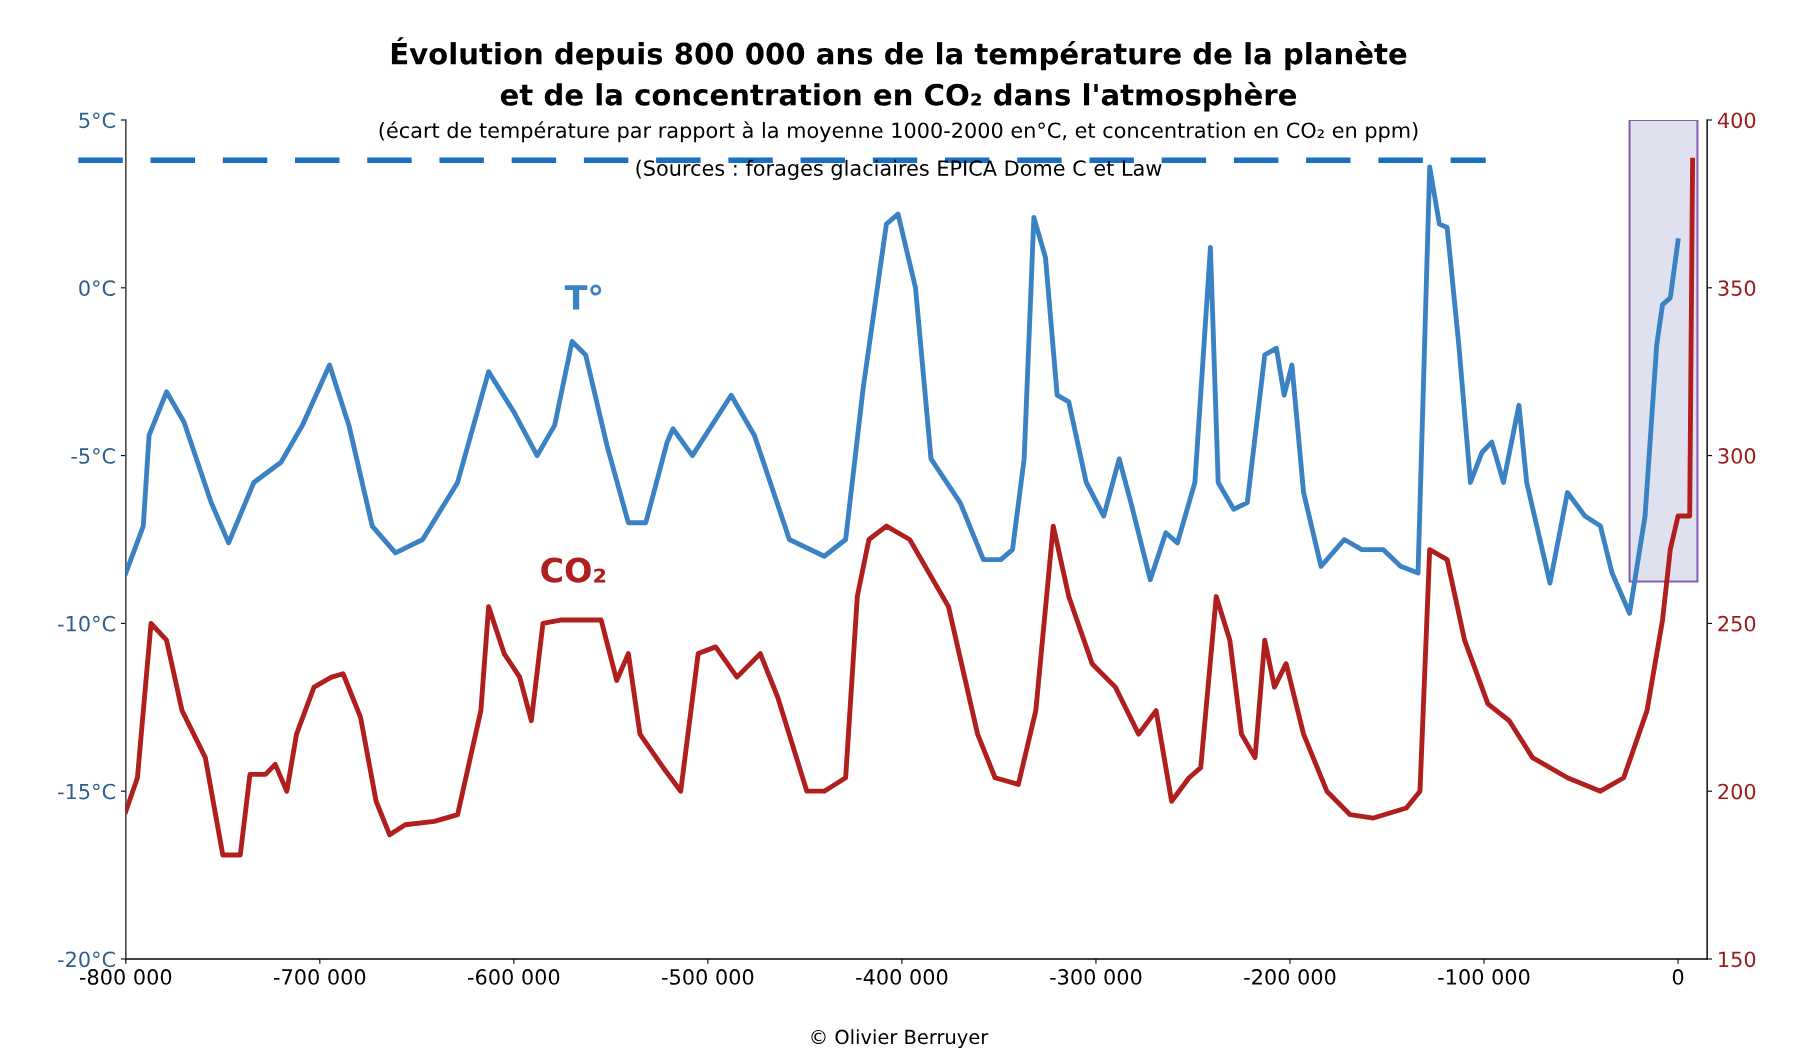 The height and width of the screenshot is (1062, 1797). I want to click on y2-tick-label: 300, so click(1737, 456).